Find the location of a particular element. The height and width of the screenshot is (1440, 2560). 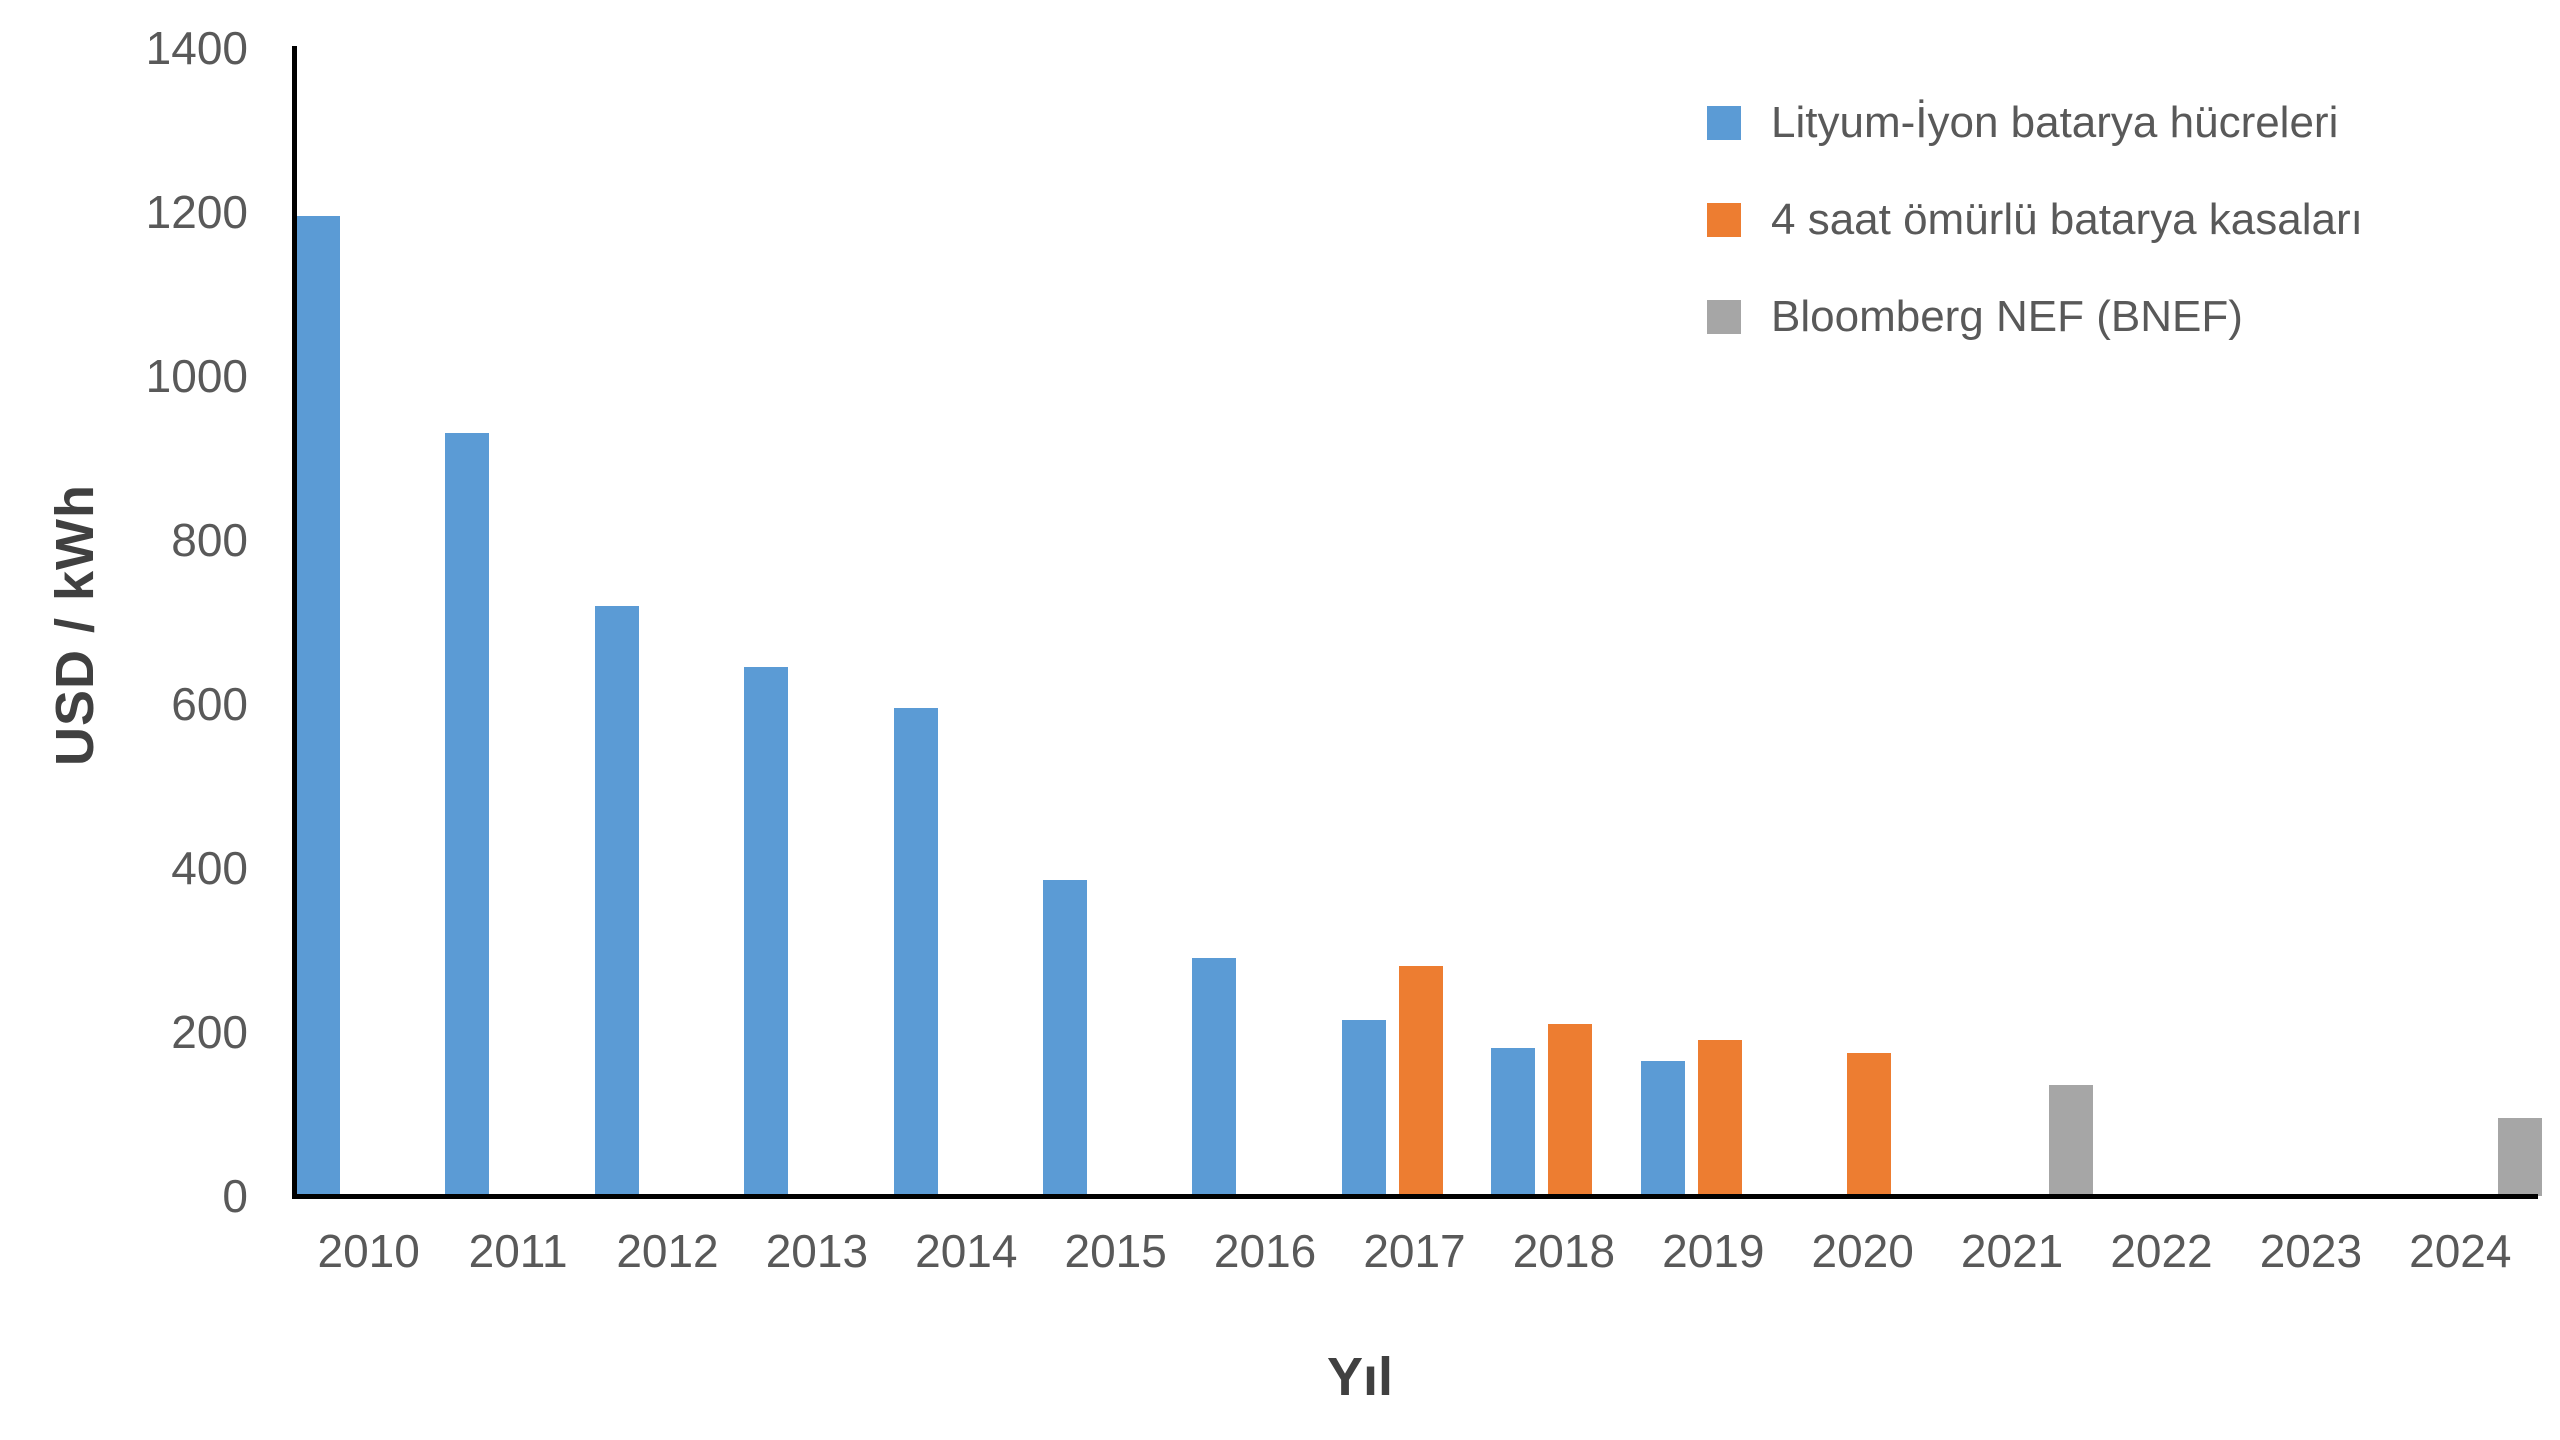

x-tick-label: 2012 is located at coordinates (667, 1251).